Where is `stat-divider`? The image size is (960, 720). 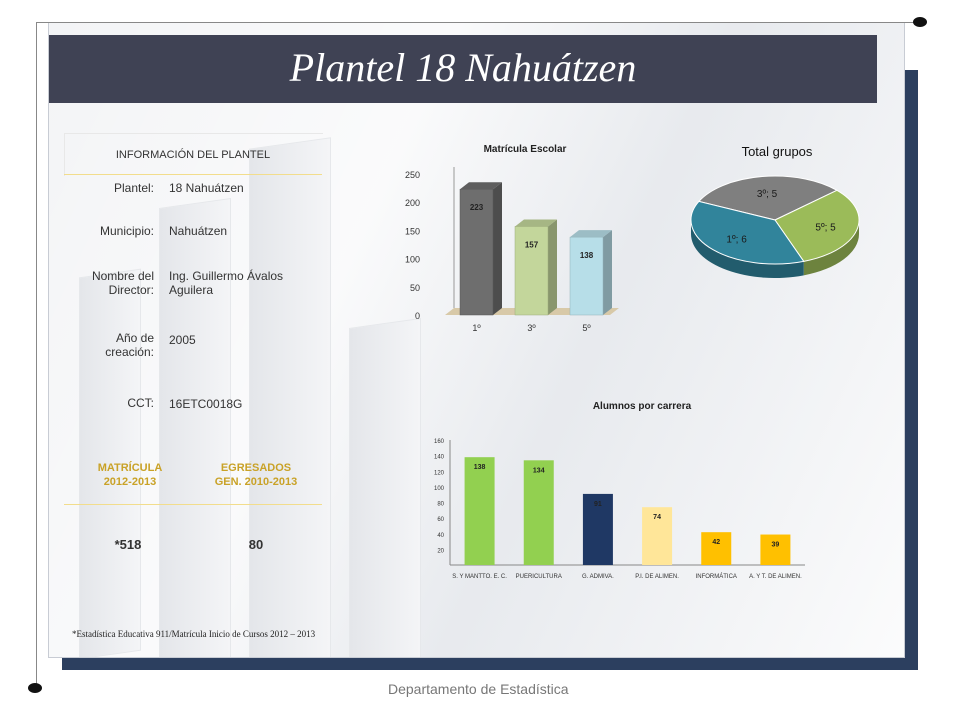 stat-divider is located at coordinates (193, 504).